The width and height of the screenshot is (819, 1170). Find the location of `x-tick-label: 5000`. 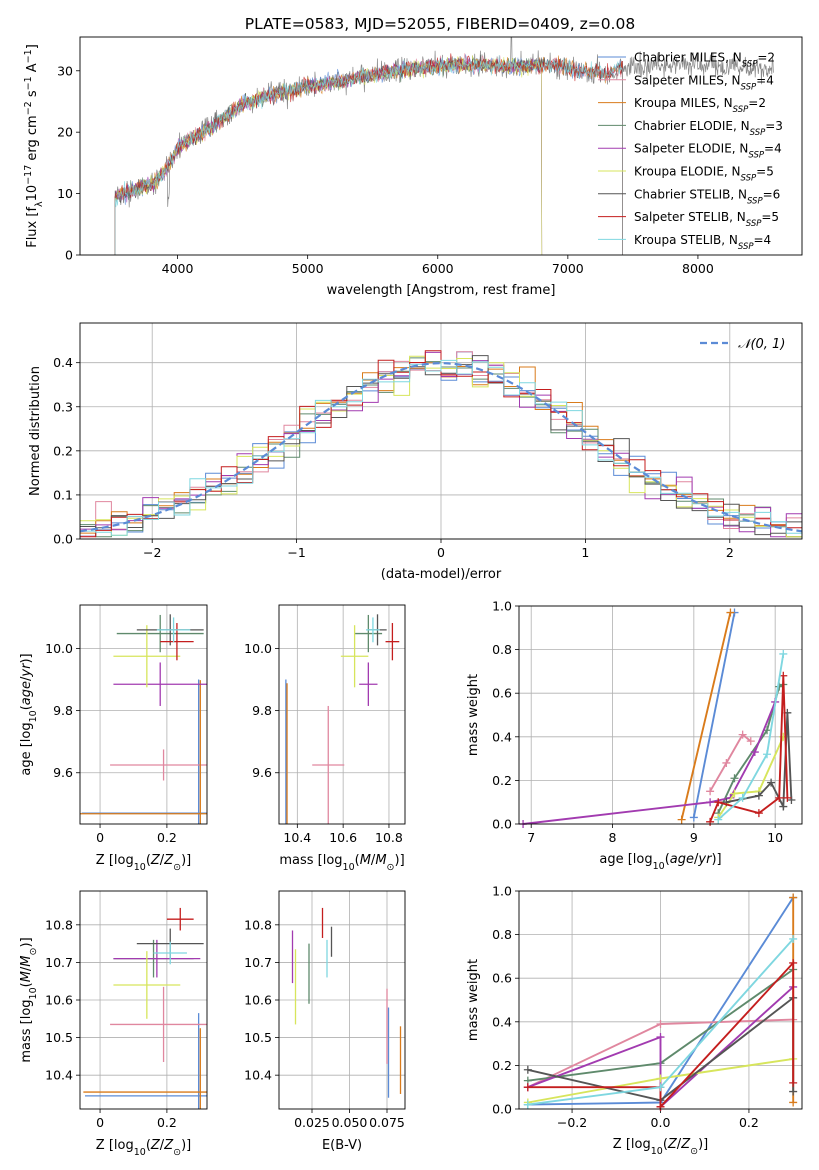

x-tick-label: 5000 is located at coordinates (308, 268).